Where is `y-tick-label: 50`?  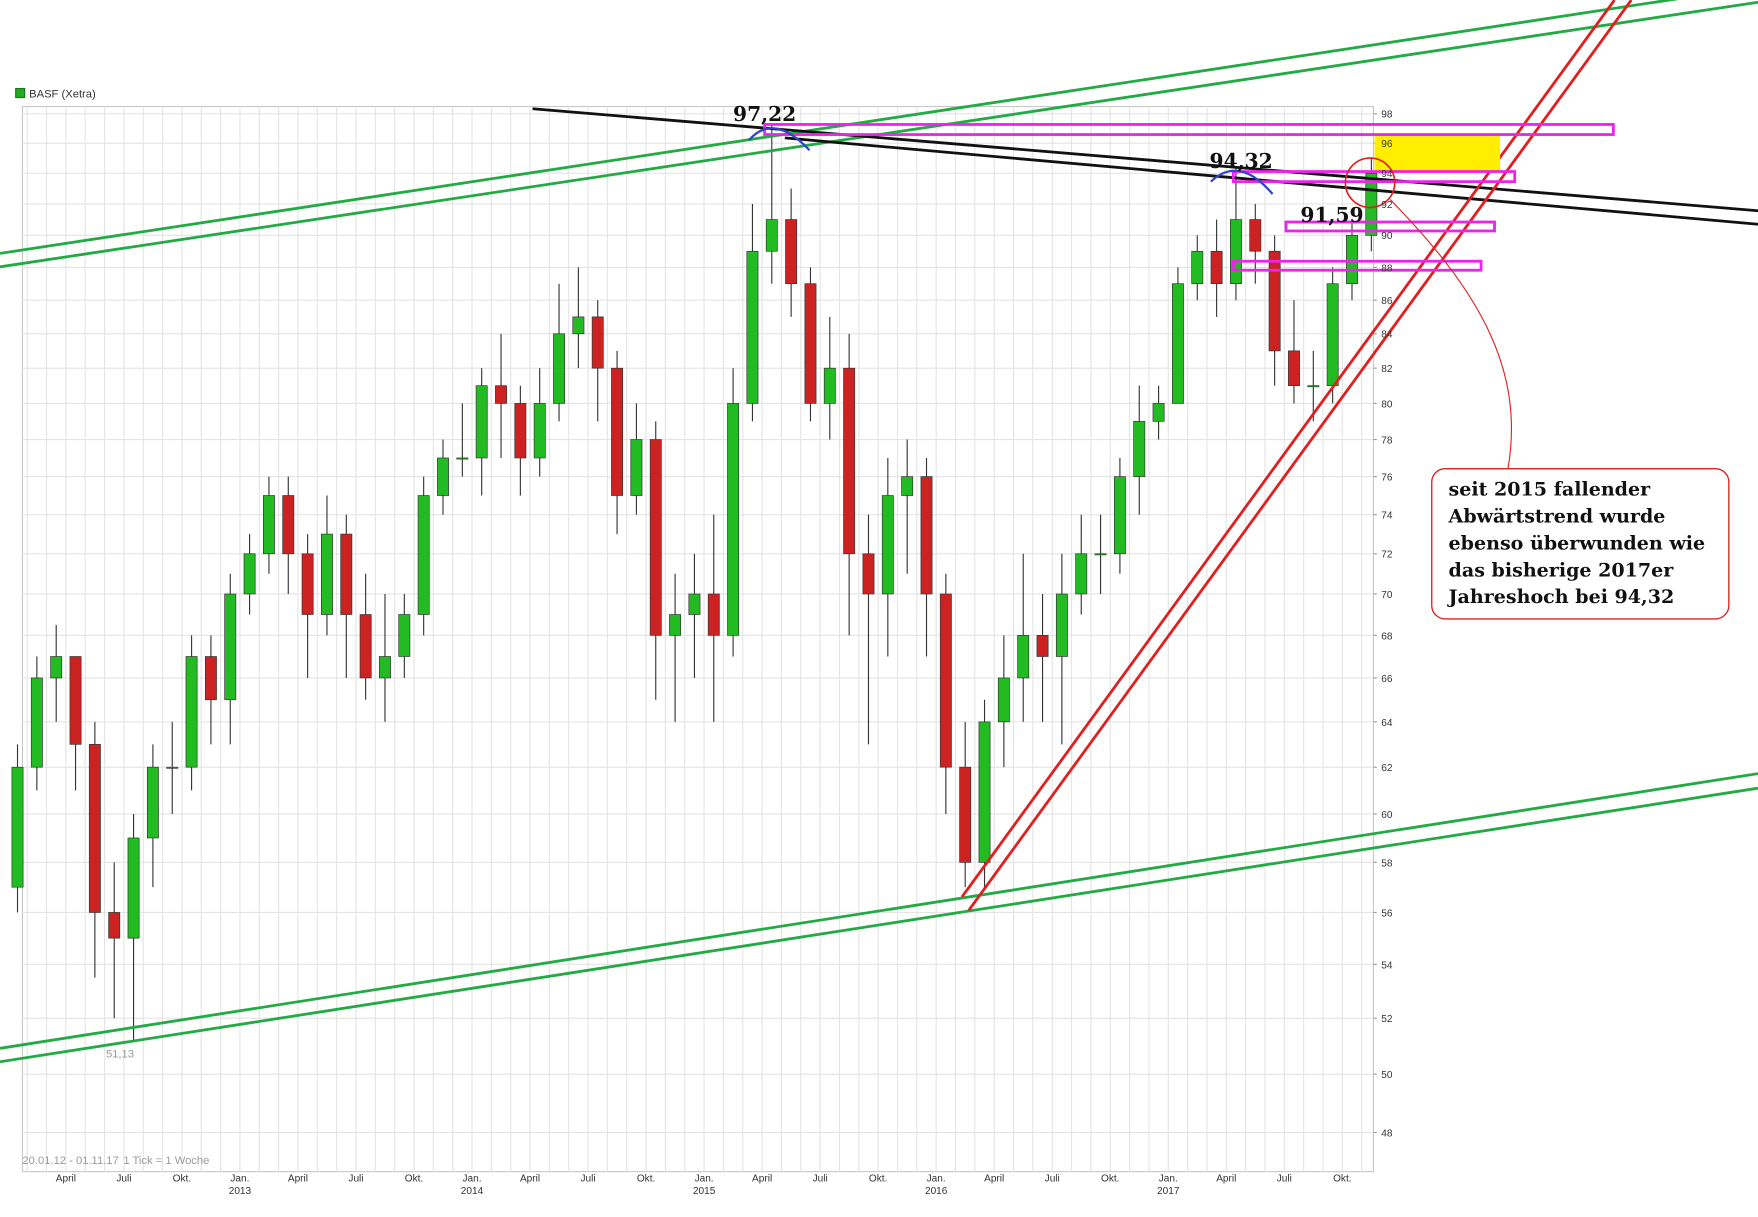 y-tick-label: 50 is located at coordinates (1387, 1075).